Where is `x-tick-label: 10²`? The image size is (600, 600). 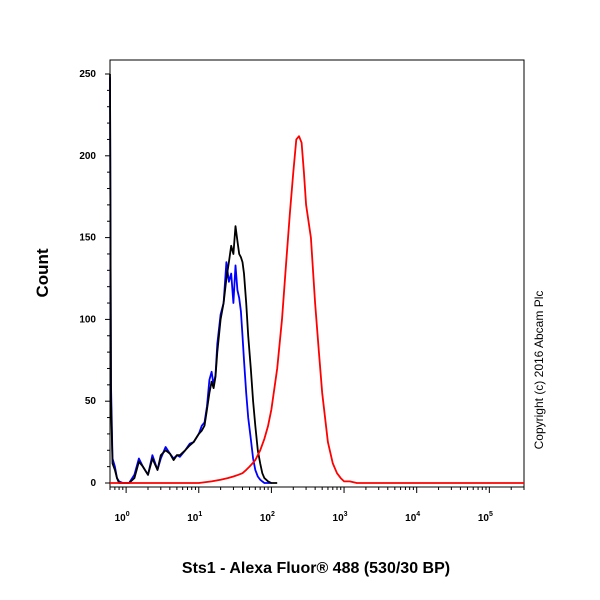 x-tick-label: 10² is located at coordinates (267, 517).